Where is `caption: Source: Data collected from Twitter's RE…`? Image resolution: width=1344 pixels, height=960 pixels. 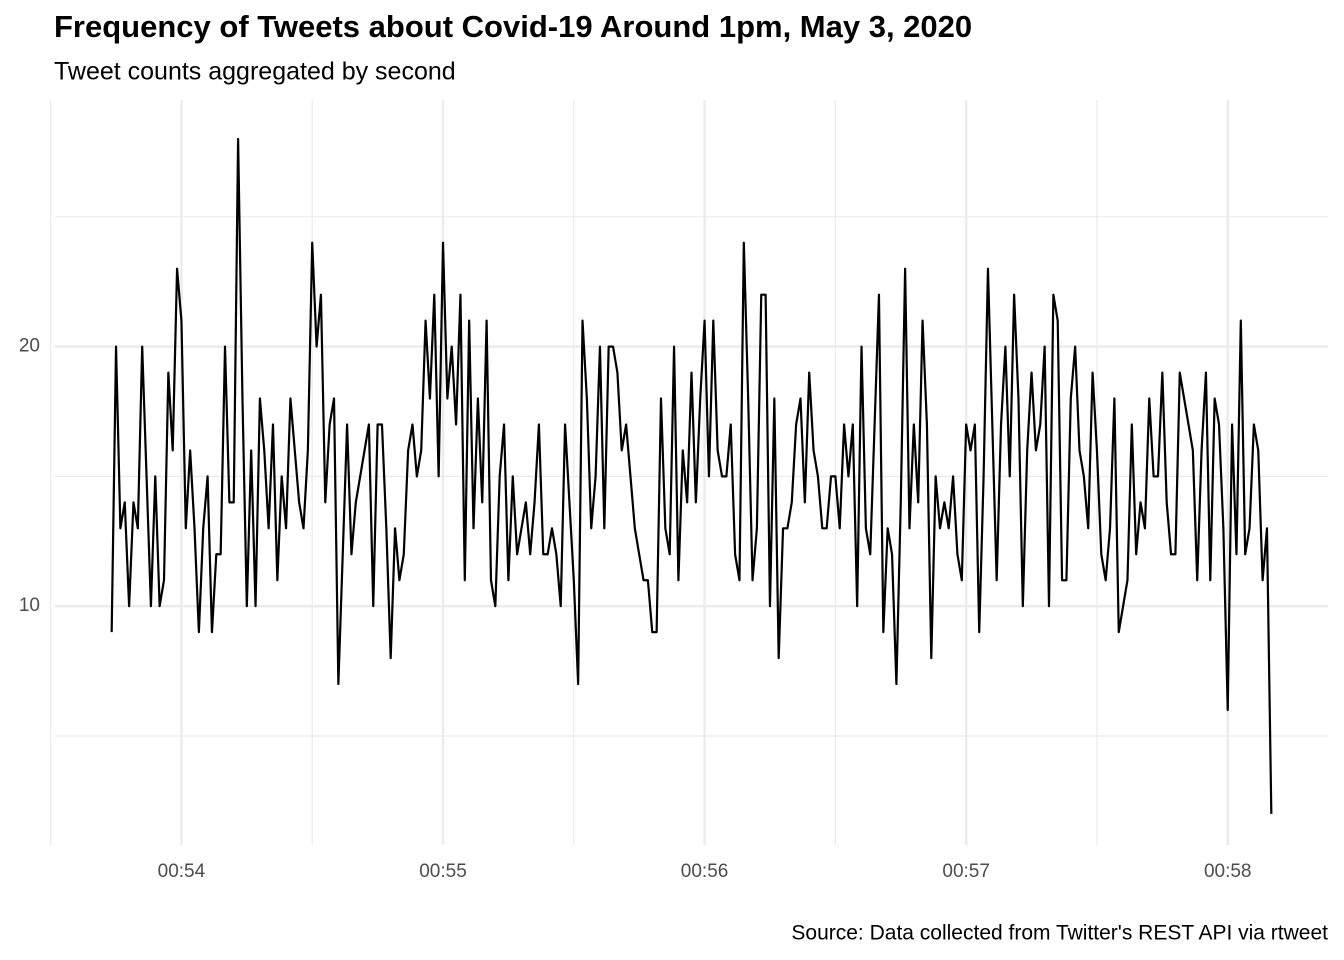 caption: Source: Data collected from Twitter's RE… is located at coordinates (1059, 933).